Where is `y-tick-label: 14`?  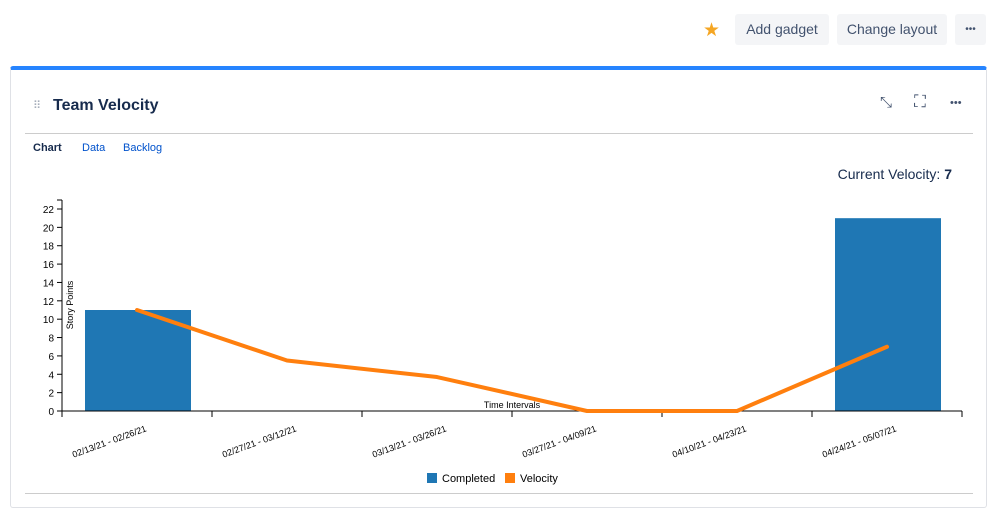
y-tick-label: 14 is located at coordinates (49, 283).